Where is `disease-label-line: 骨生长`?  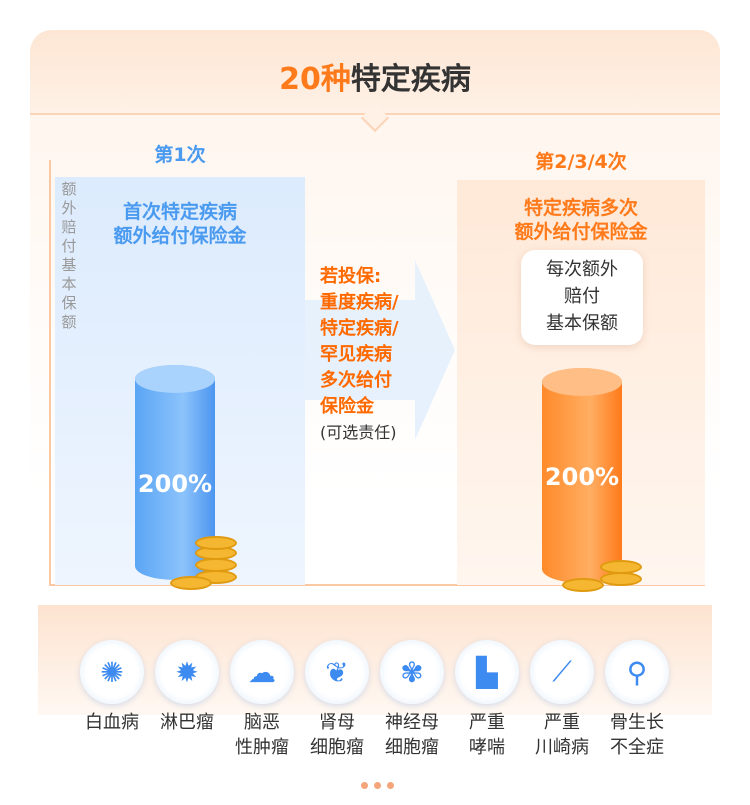 disease-label-line: 骨生长 is located at coordinates (637, 722).